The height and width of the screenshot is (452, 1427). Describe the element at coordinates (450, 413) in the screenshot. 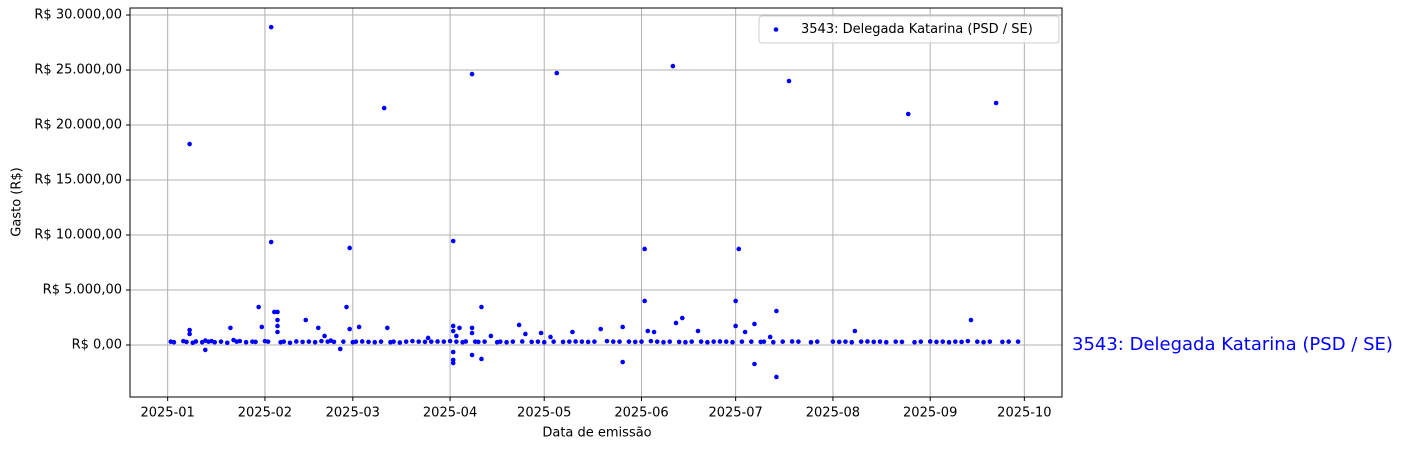

I see `x-tick-label: 2025-04` at that location.